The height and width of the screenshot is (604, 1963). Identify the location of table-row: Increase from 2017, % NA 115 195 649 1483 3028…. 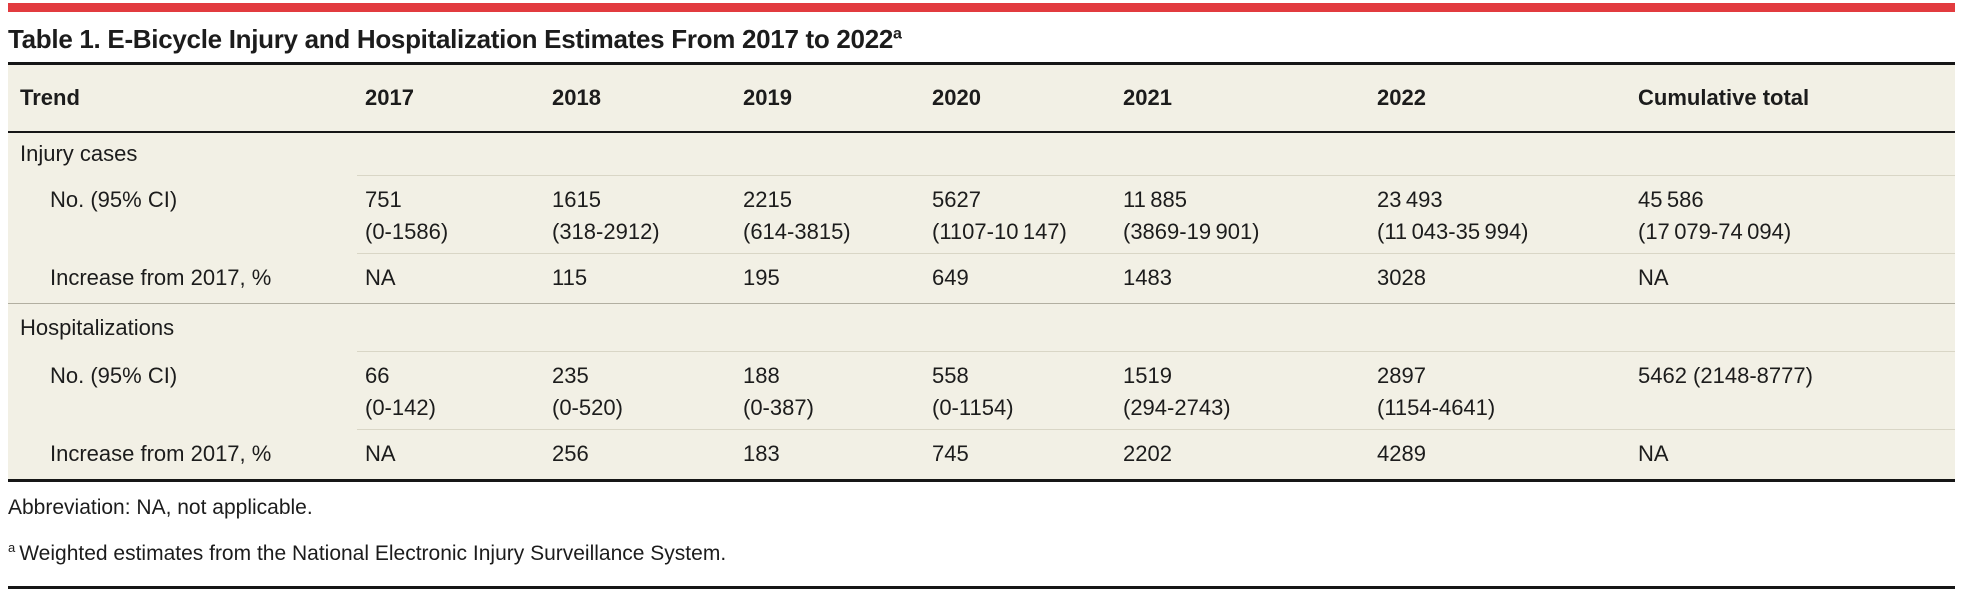
(981, 278).